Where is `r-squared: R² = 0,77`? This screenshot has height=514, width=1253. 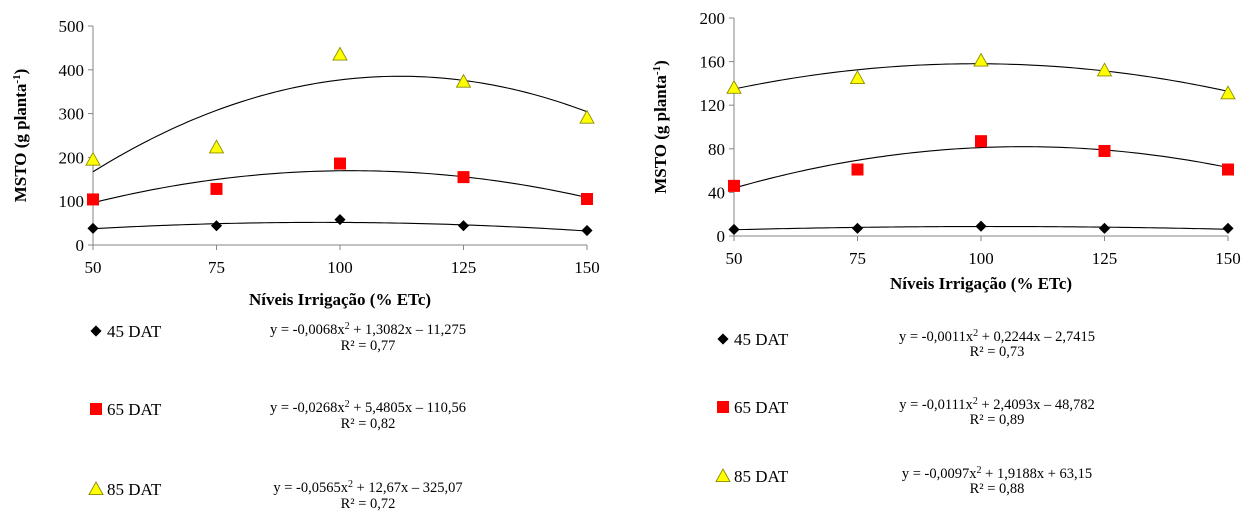
r-squared: R² = 0,77 is located at coordinates (368, 346).